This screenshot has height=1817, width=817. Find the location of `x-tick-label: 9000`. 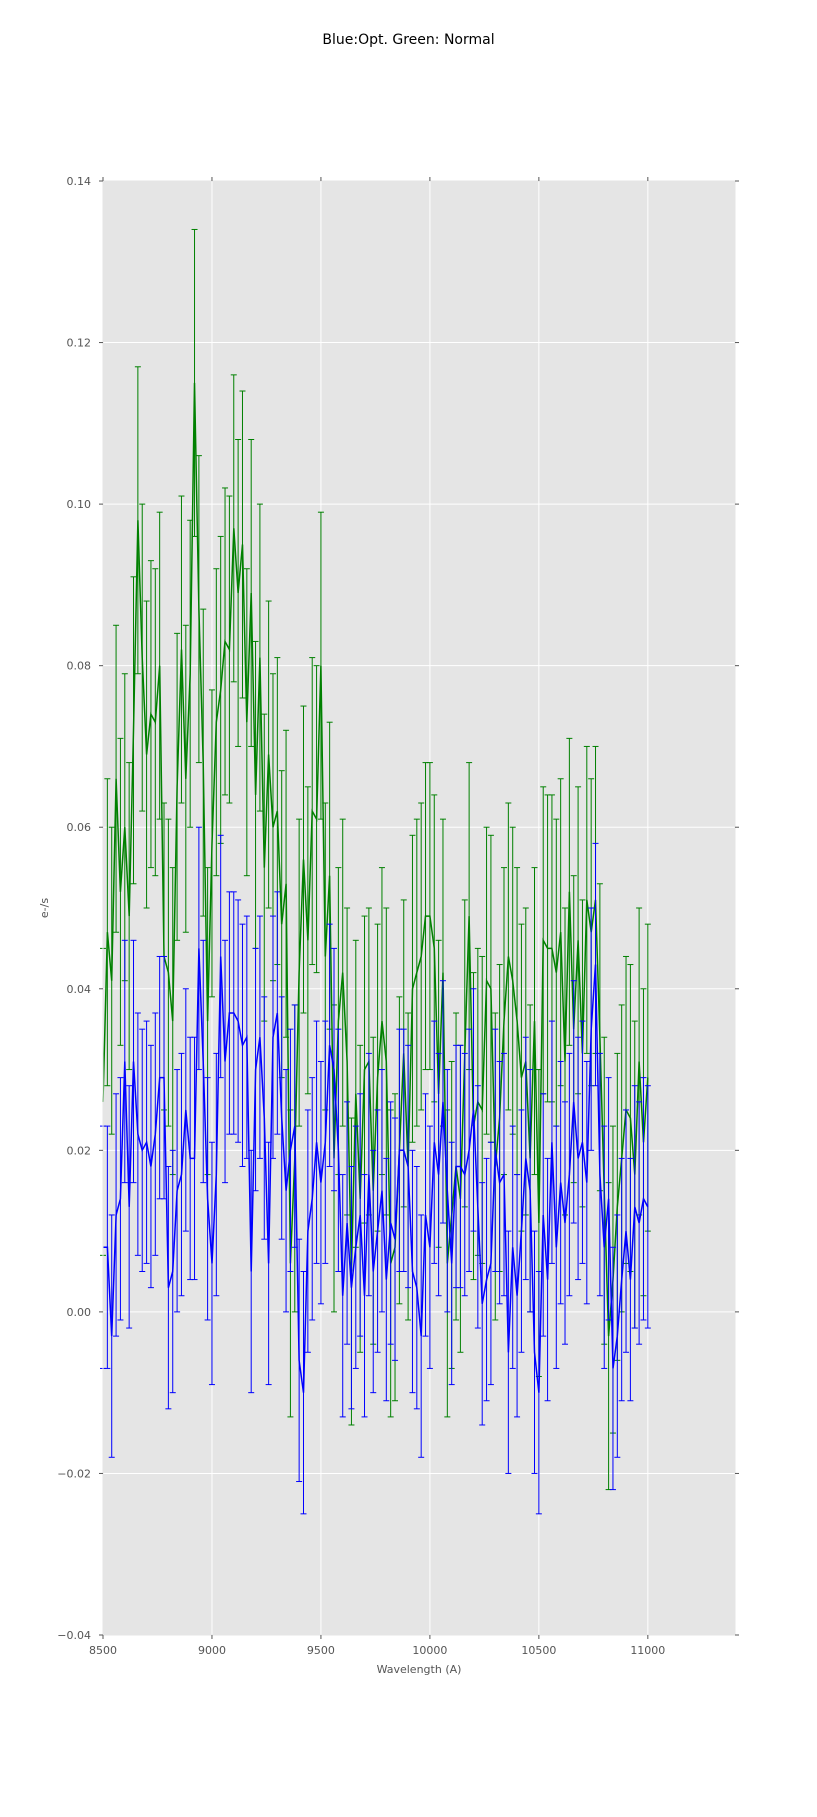

x-tick-label: 9000 is located at coordinates (212, 1650).